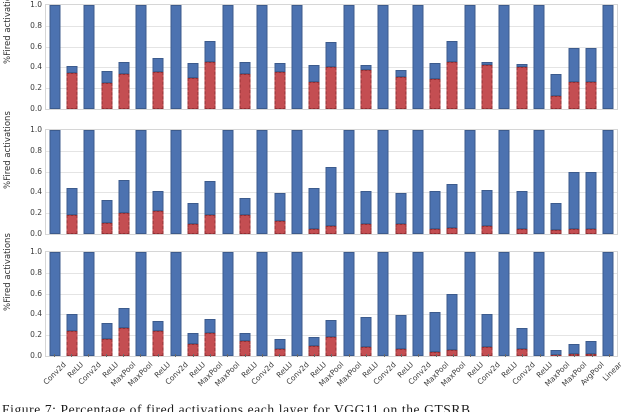  Describe the element at coordinates (331, 151) in the screenshot. I see `gridline` at that location.